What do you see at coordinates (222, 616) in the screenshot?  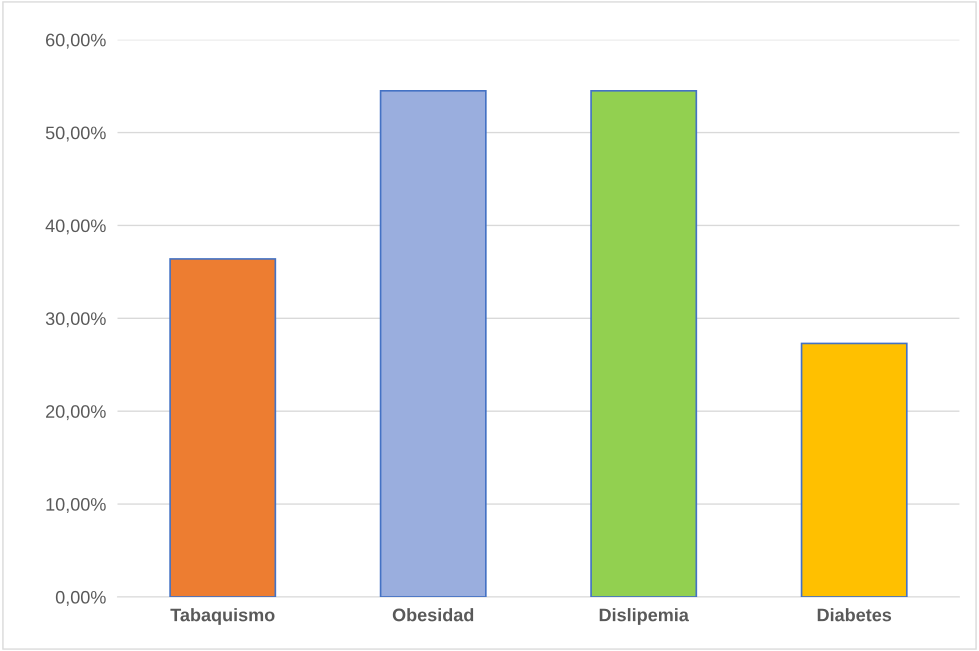 I see `x-tick-label: Tabaquismo` at bounding box center [222, 616].